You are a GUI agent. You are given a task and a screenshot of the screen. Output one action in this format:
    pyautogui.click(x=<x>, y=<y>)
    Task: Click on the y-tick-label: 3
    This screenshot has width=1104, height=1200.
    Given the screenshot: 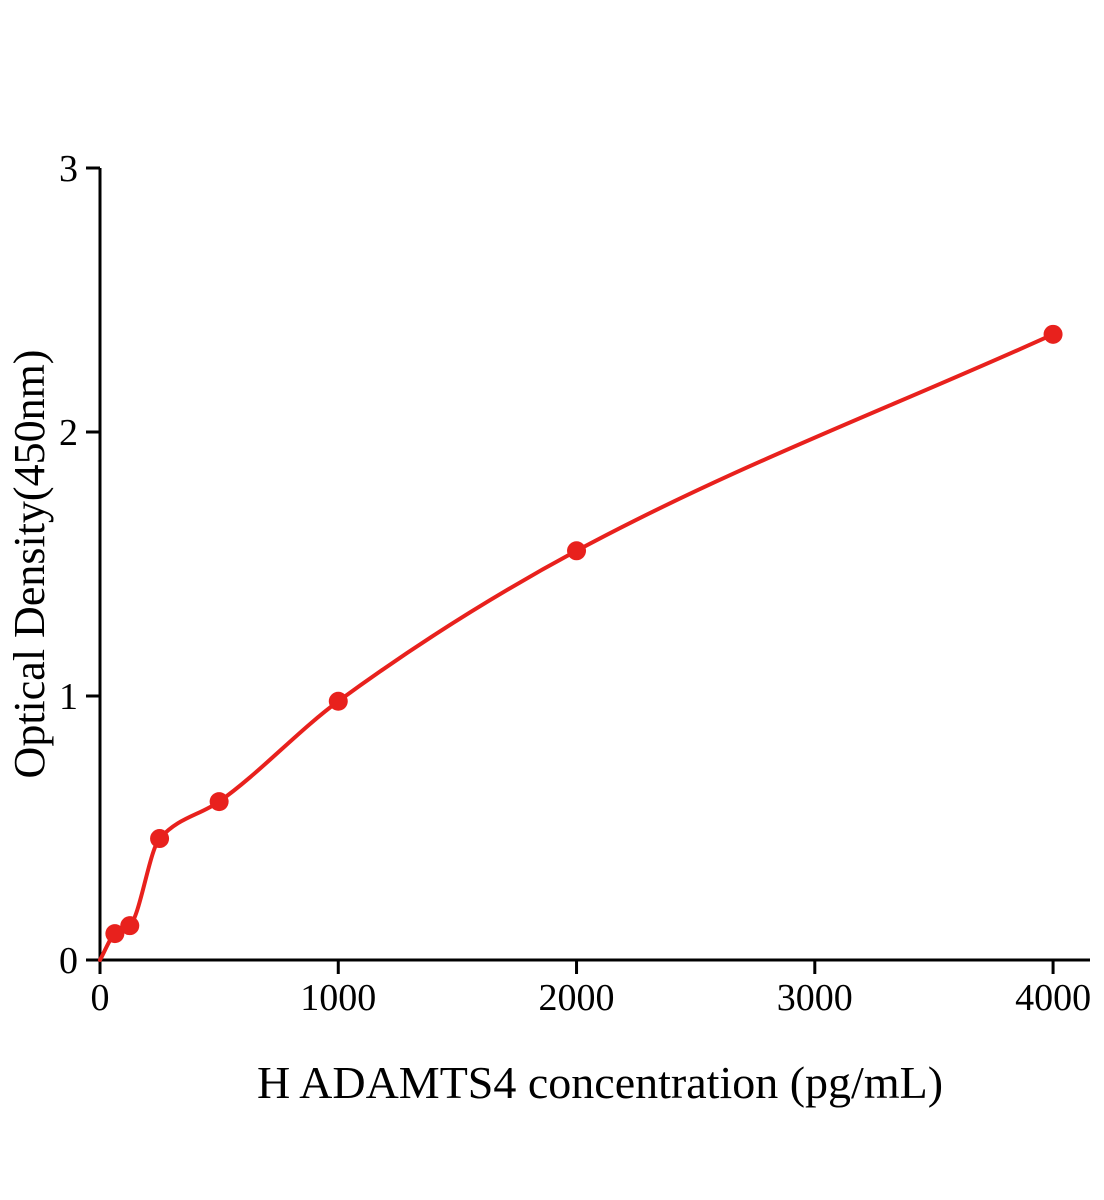 What is the action you would take?
    pyautogui.click(x=68, y=169)
    